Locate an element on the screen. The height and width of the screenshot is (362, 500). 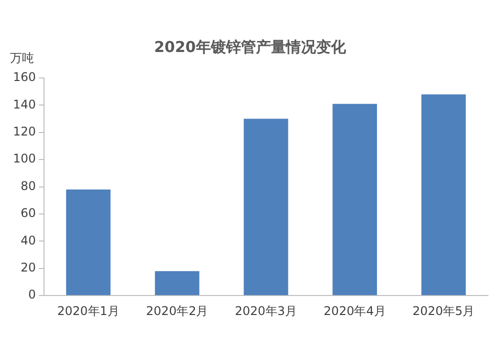
y-tick-label: 0 is located at coordinates (32, 295).